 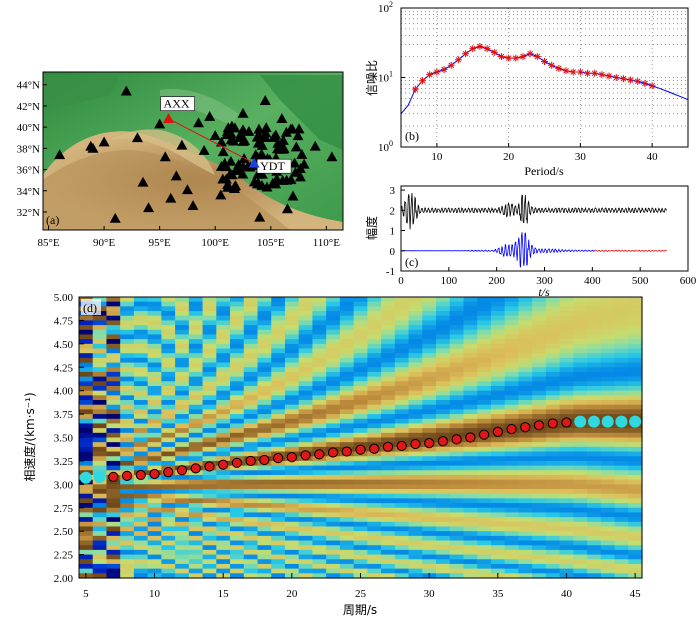 I want to click on wave-xlabel: t/s, so click(x=544, y=292).